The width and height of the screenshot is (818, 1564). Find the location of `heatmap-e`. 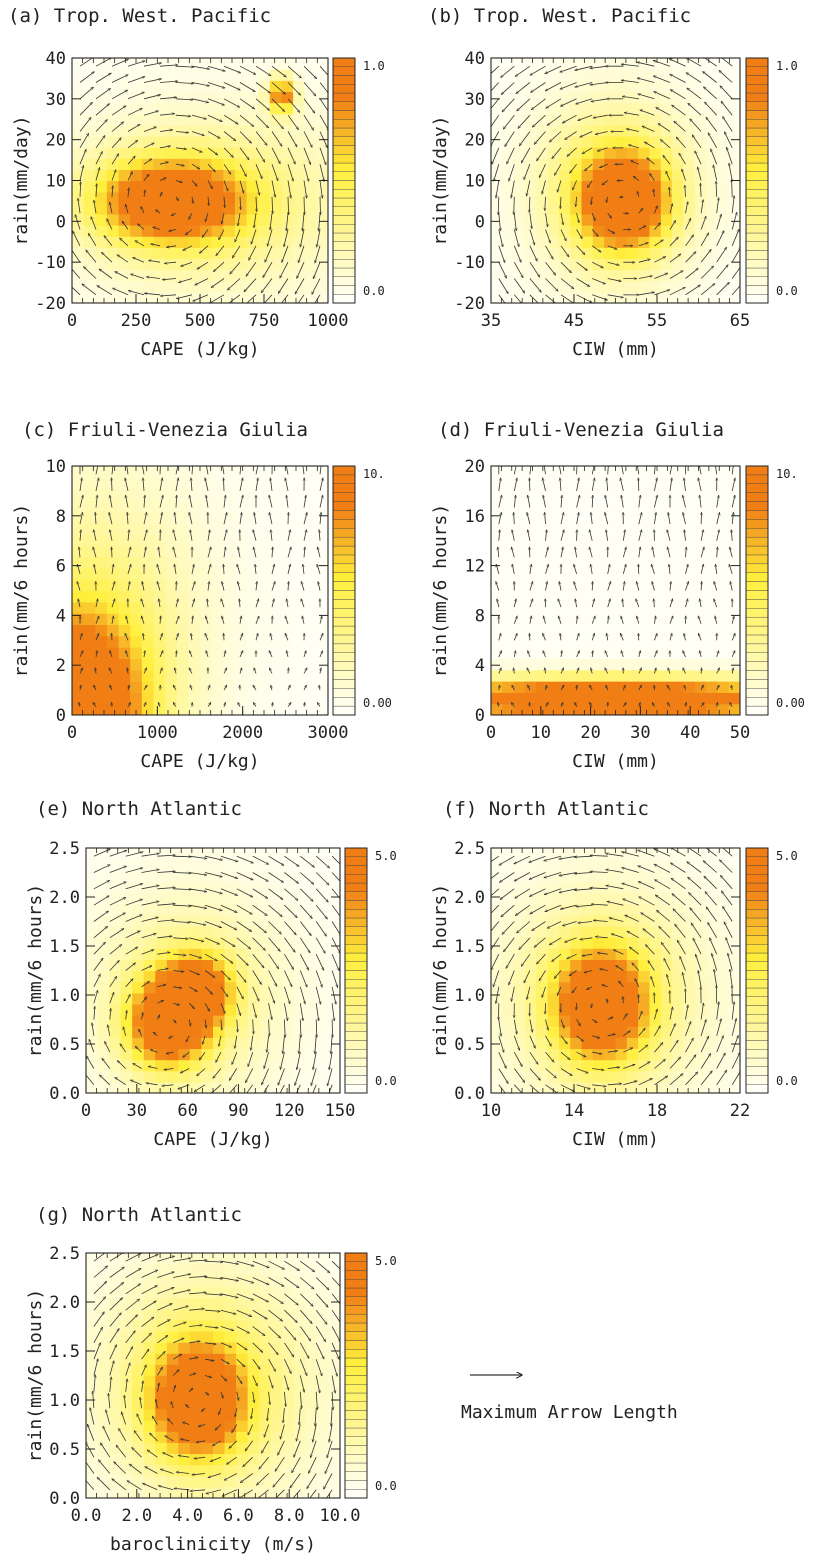

heatmap-e is located at coordinates (213, 970).